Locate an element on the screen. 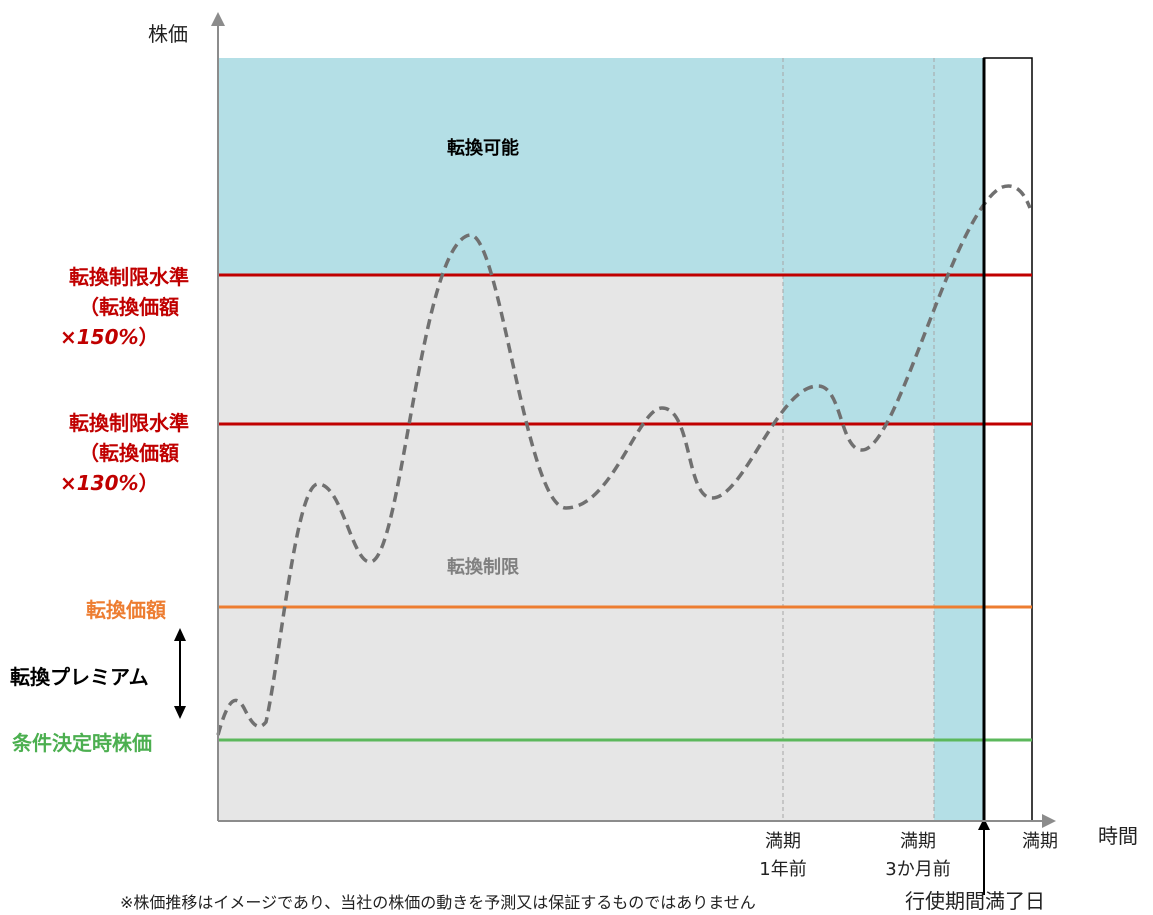 The image size is (1153, 915). convertible-zone-three-months is located at coordinates (959, 622).